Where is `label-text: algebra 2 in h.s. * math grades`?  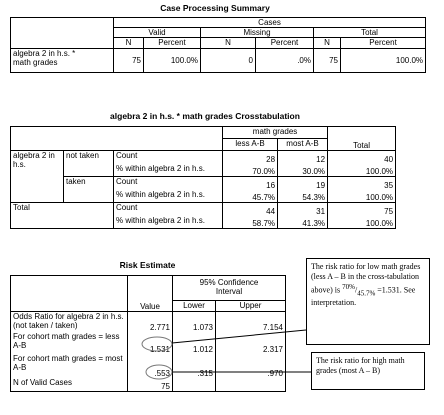
label-text: algebra 2 in h.s. * math grades is located at coordinates (44, 58).